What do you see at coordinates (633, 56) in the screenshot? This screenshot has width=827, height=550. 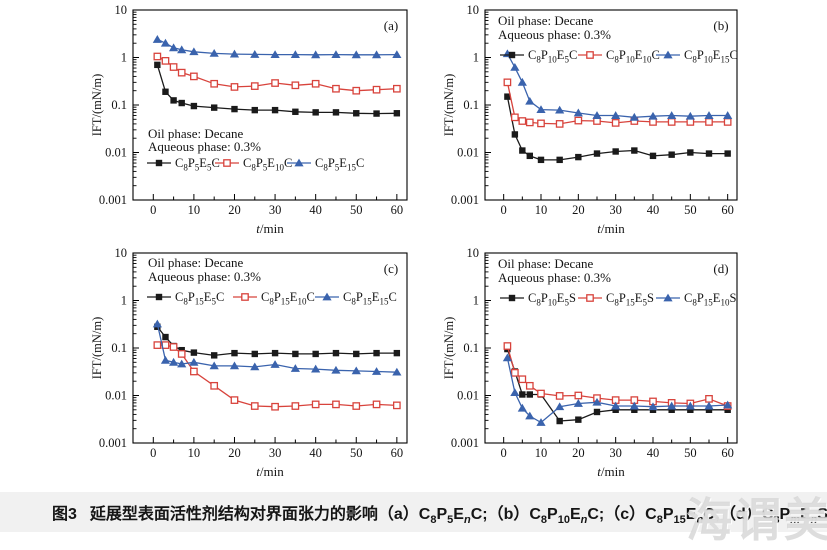 I see `svg-text: C8P10E10C` at bounding box center [633, 56].